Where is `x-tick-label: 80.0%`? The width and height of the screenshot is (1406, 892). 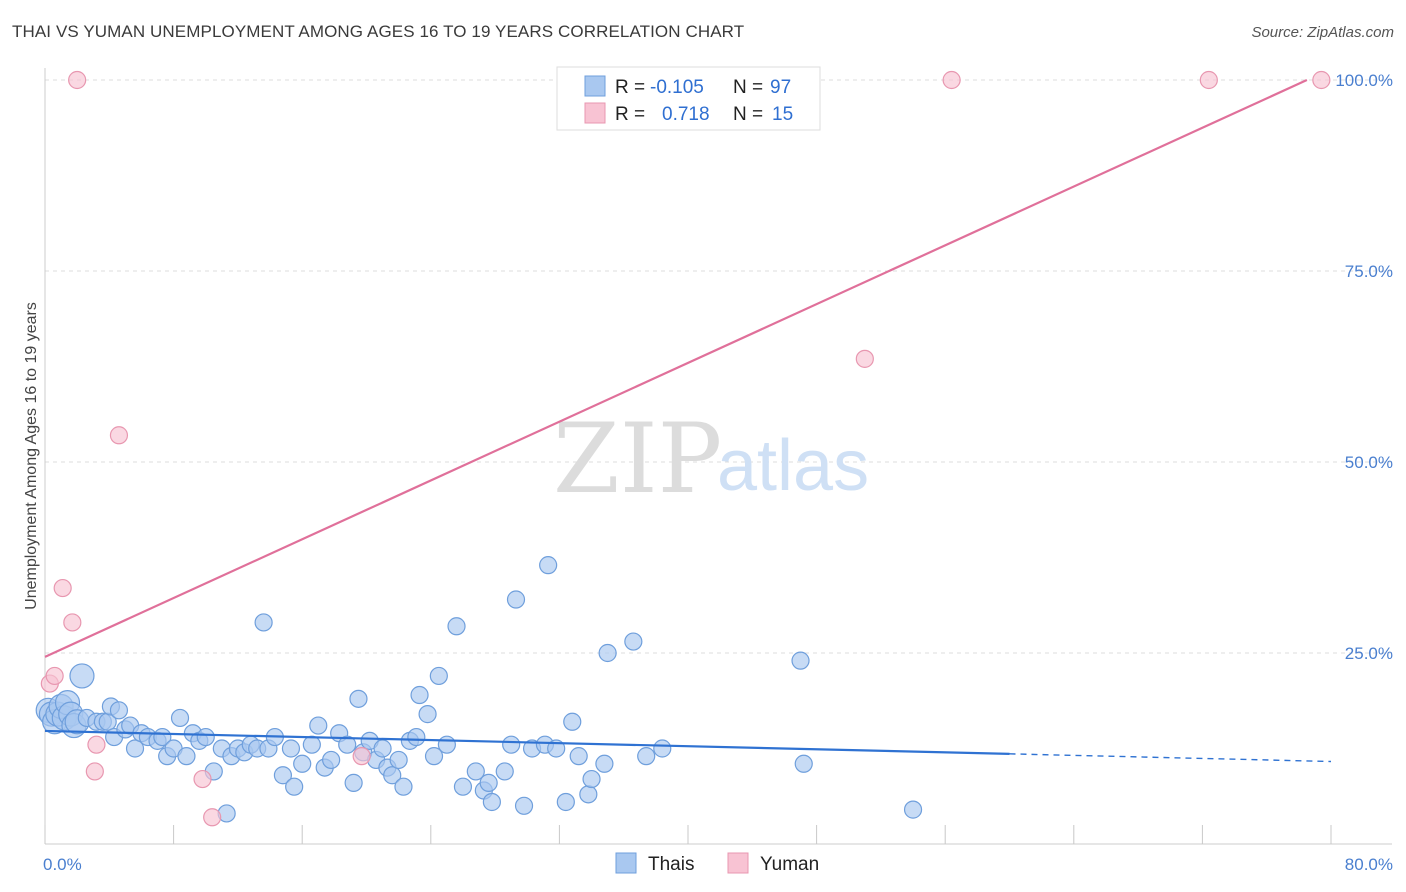
x-tick-label: 80.0% is located at coordinates (1369, 864).